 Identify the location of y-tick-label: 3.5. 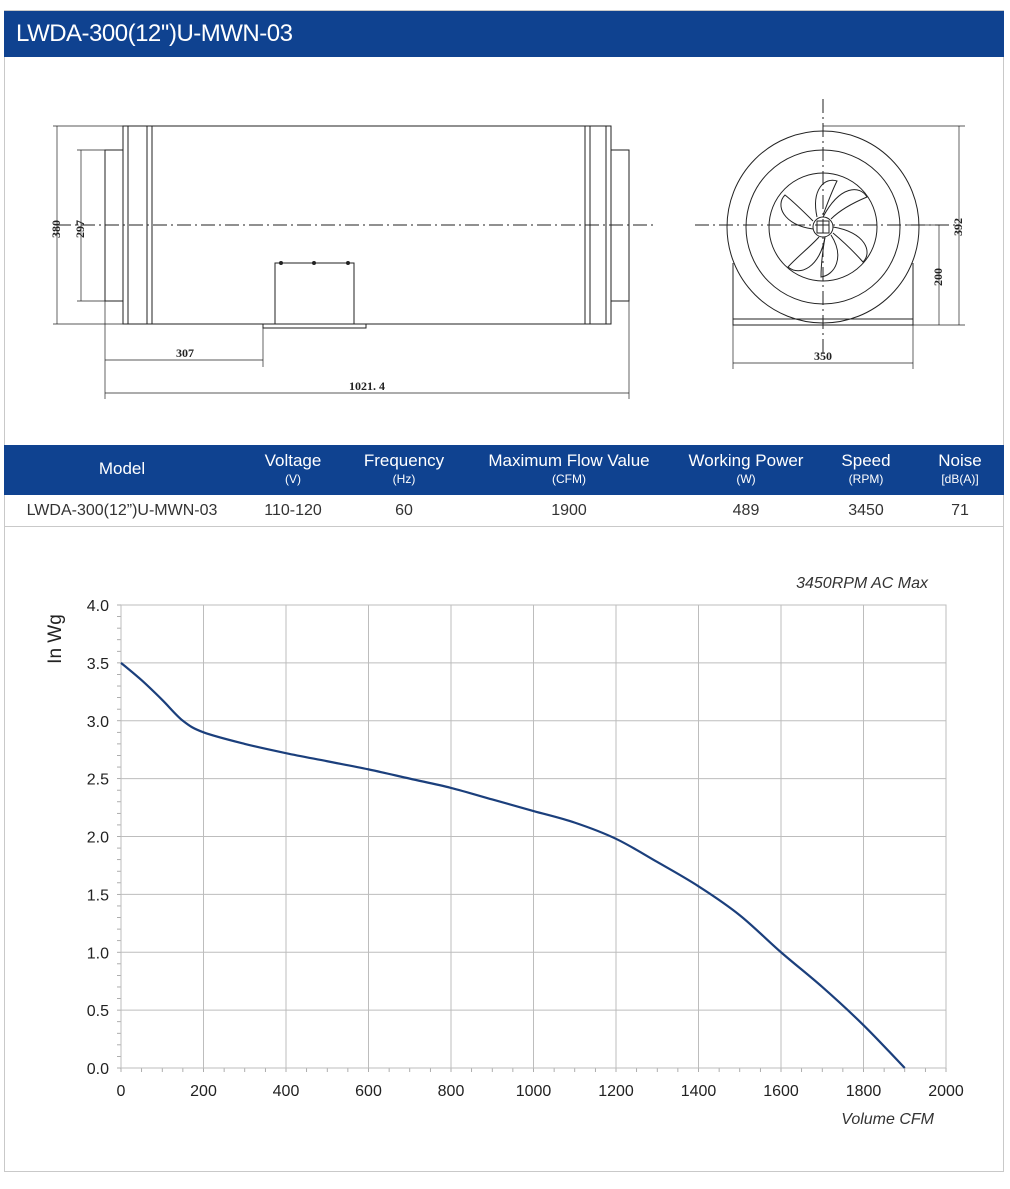
(98, 664).